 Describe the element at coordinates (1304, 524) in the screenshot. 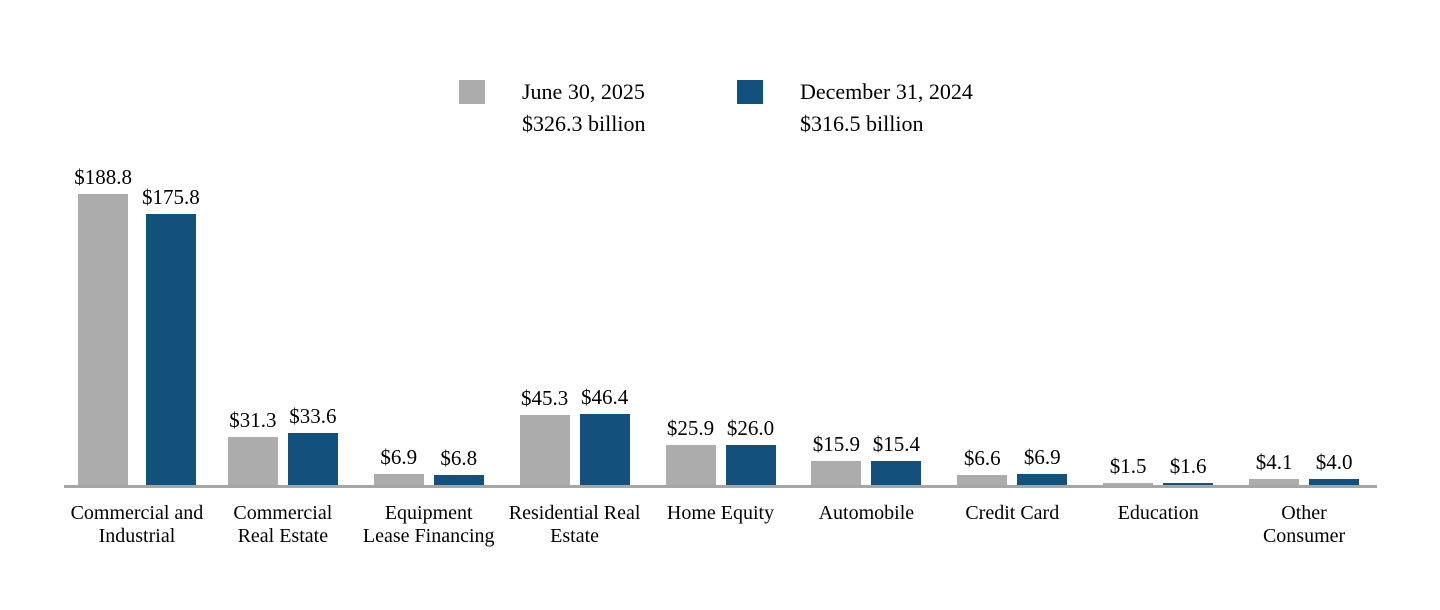

I see `category-label-other-consumer: Other Consumer` at that location.